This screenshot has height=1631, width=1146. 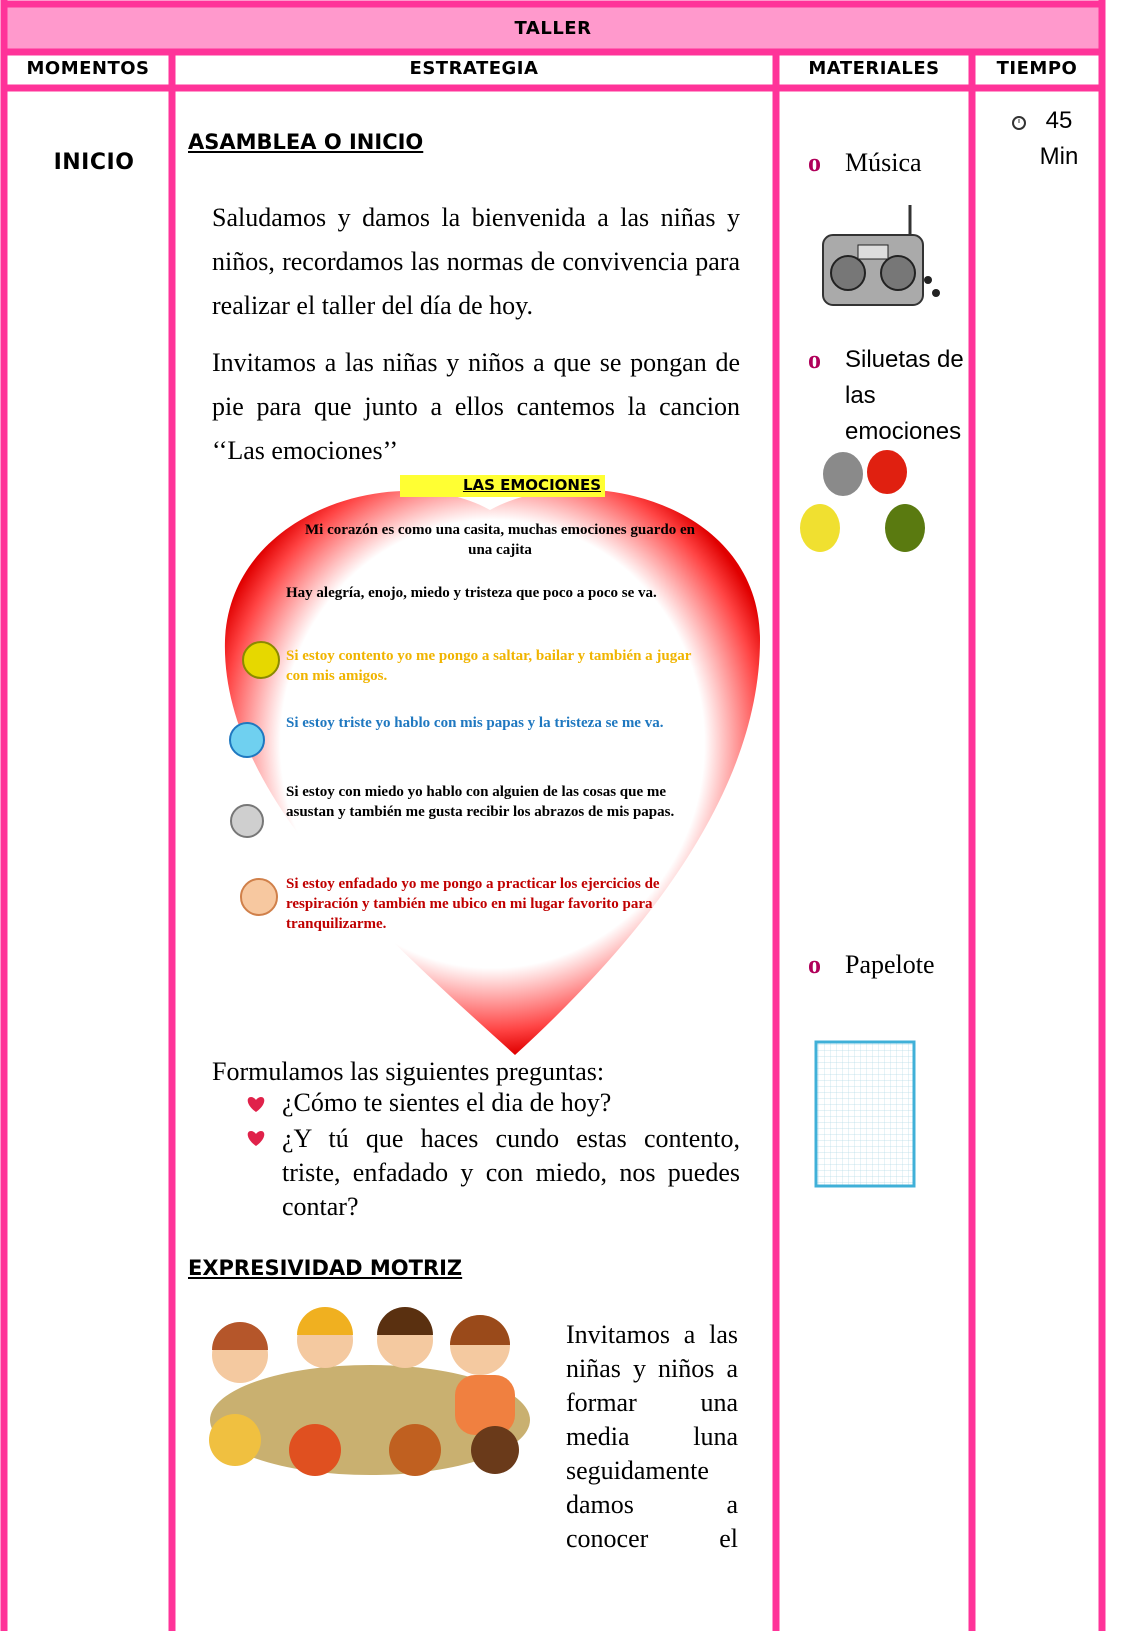 I want to click on column-header: ESTRATEGIA, so click(x=474, y=68).